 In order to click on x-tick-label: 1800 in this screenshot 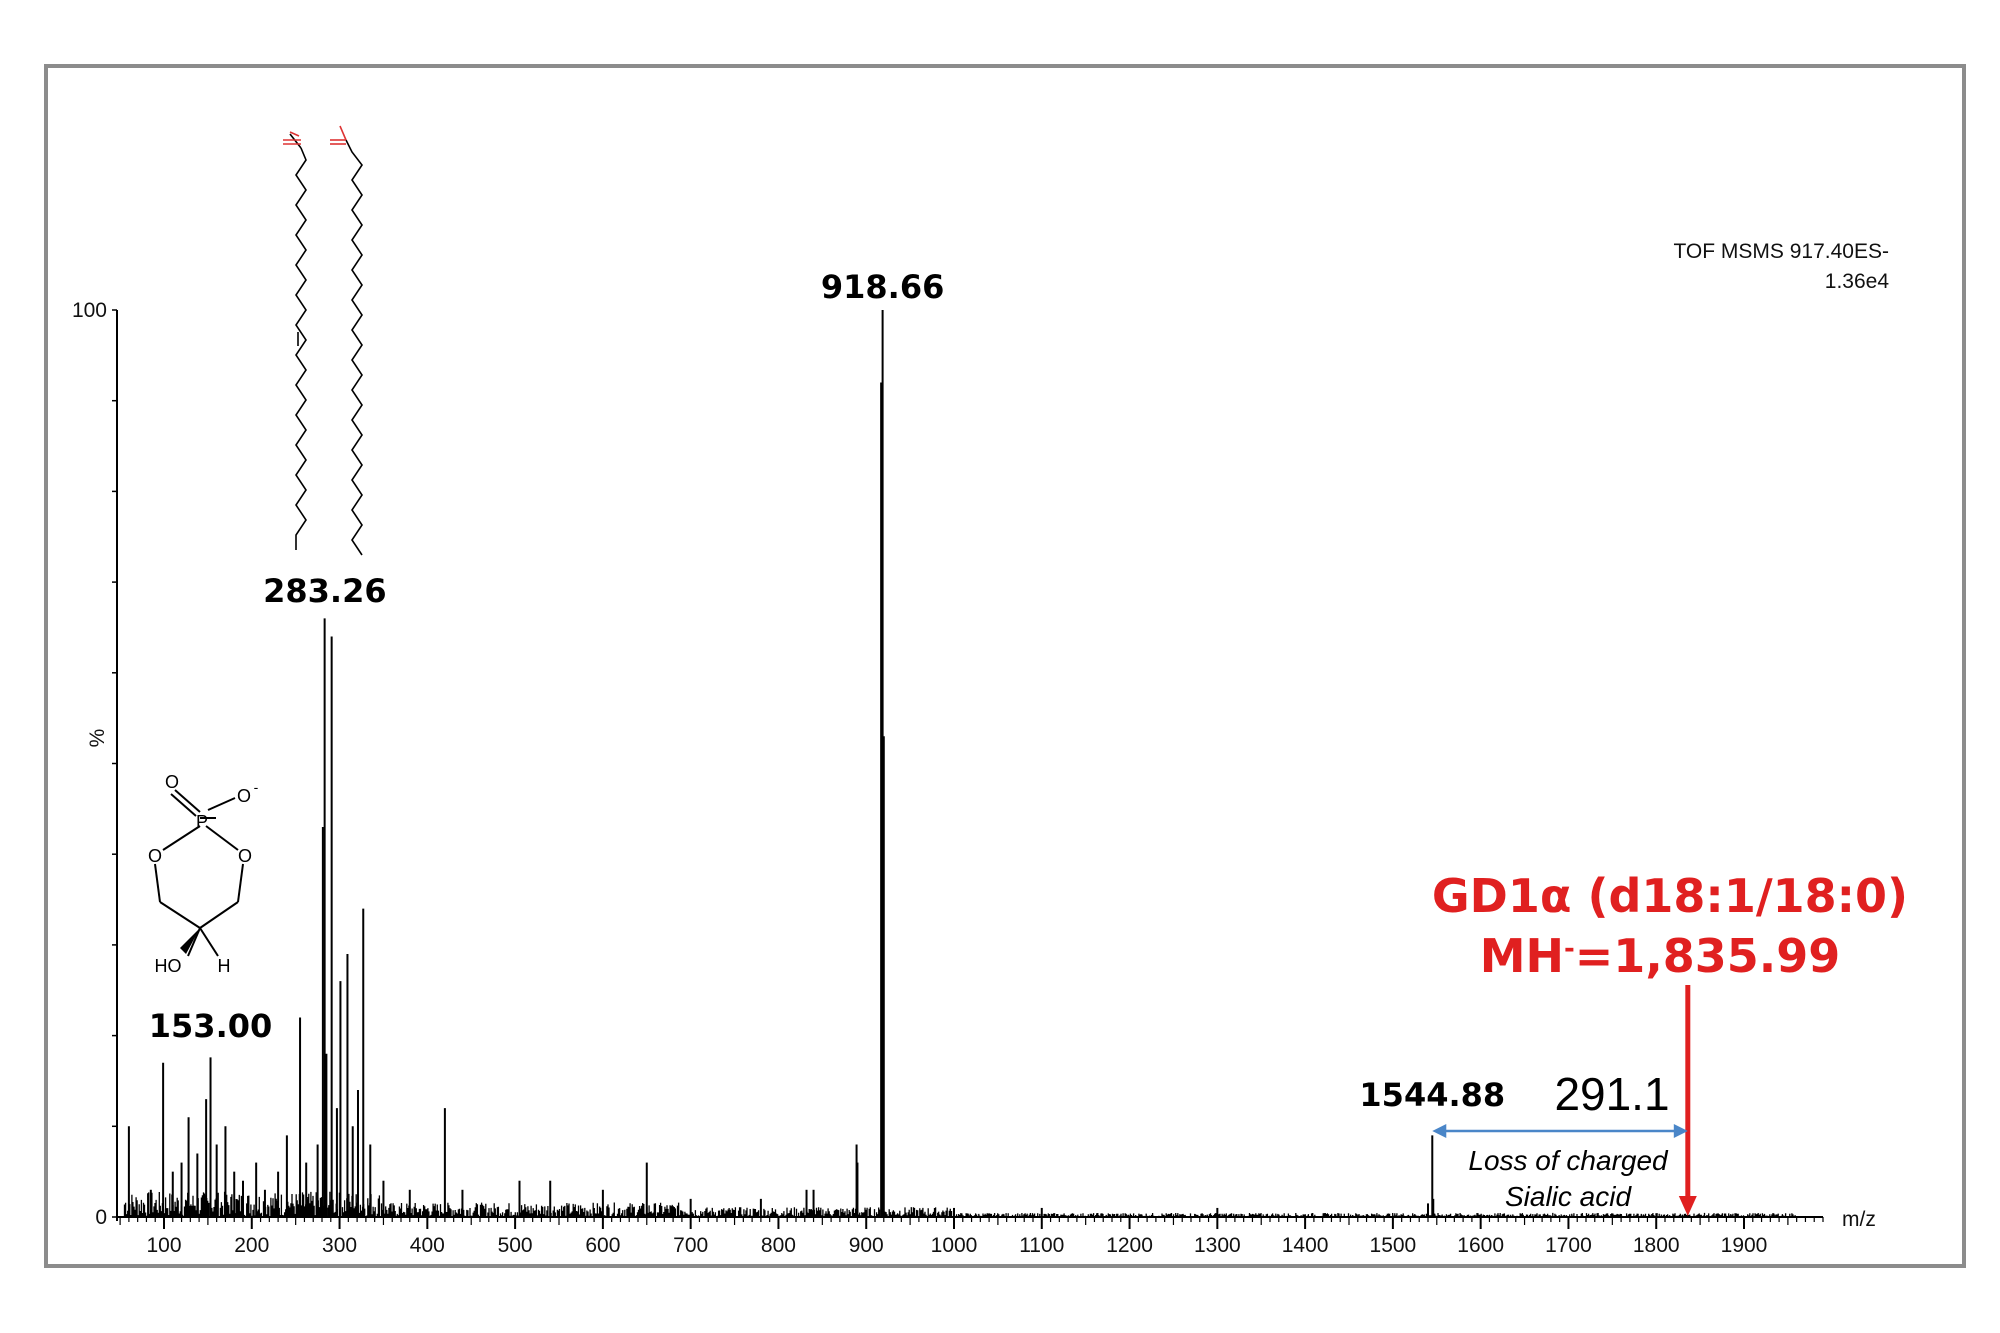, I will do `click(1656, 1245)`.